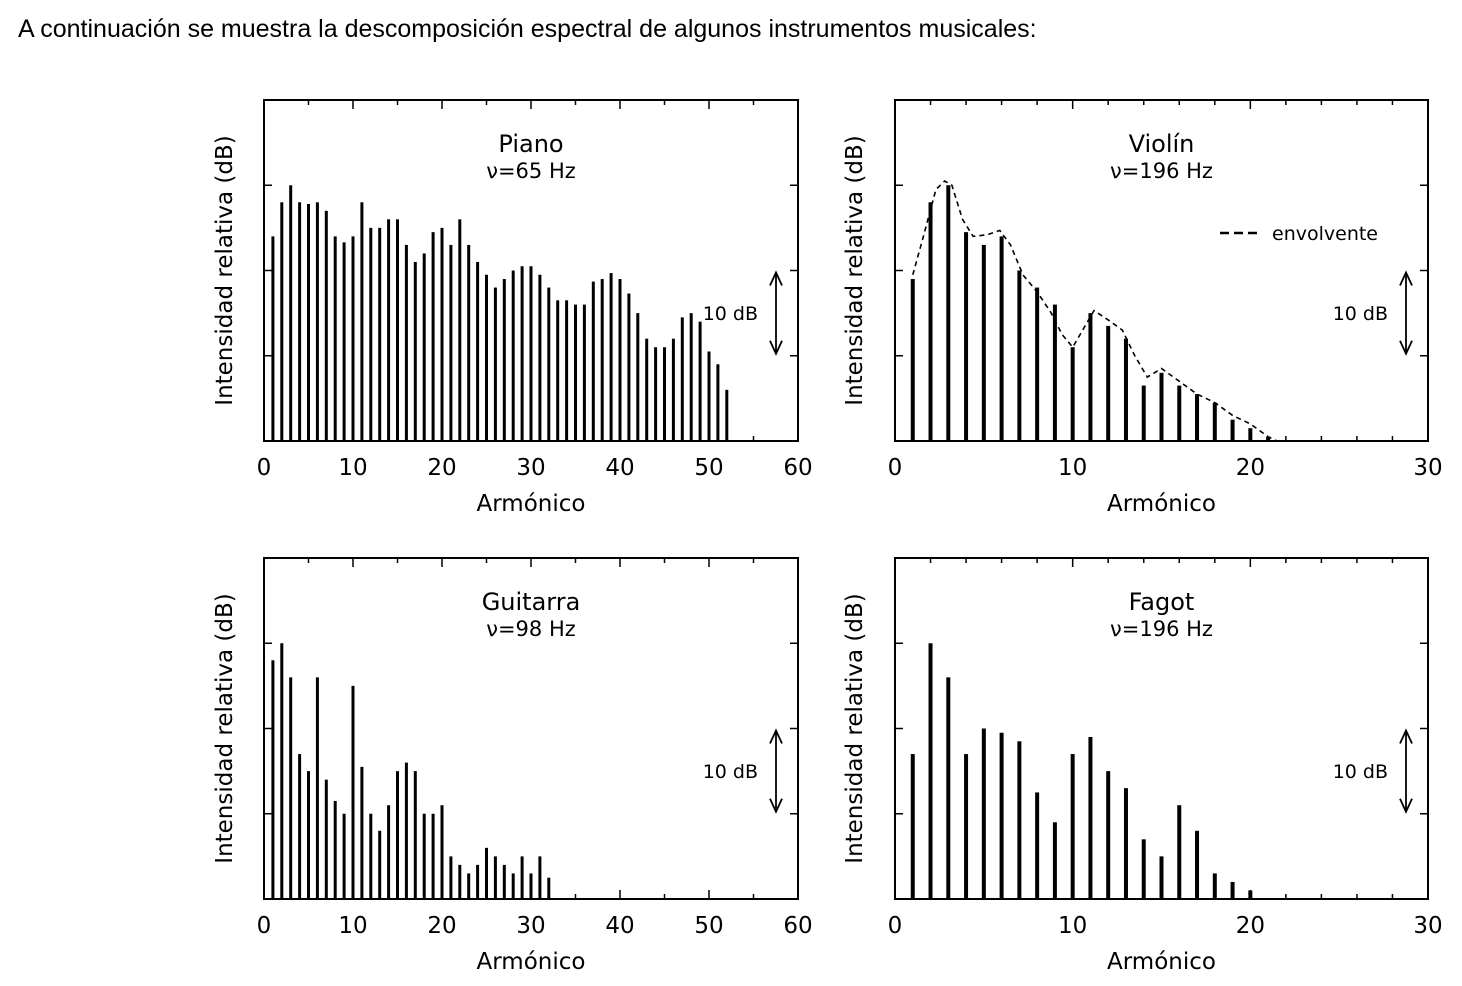 The height and width of the screenshot is (986, 1462). I want to click on legend-label: envolvente, so click(1325, 234).